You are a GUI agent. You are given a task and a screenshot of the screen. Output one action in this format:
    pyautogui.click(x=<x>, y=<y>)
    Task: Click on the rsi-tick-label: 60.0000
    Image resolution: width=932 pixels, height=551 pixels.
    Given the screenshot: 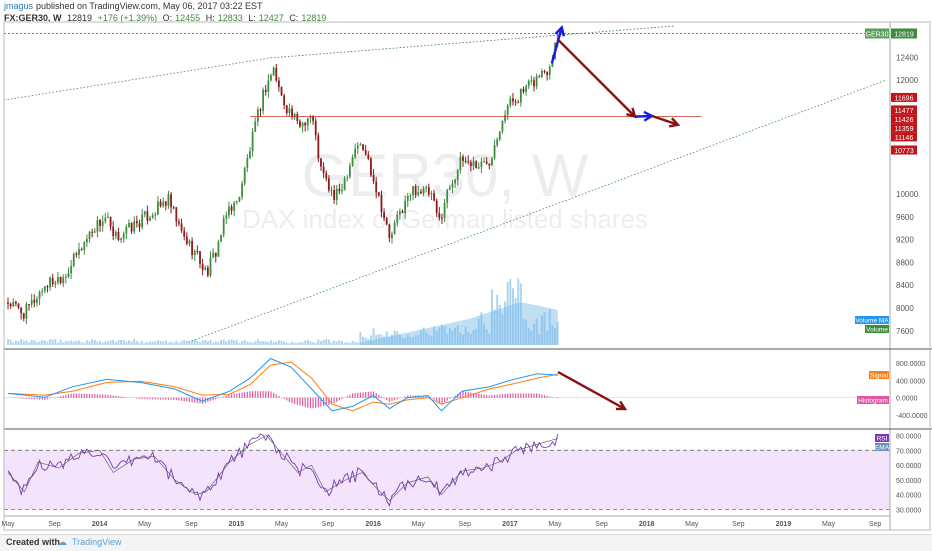 What is the action you would take?
    pyautogui.click(x=908, y=466)
    